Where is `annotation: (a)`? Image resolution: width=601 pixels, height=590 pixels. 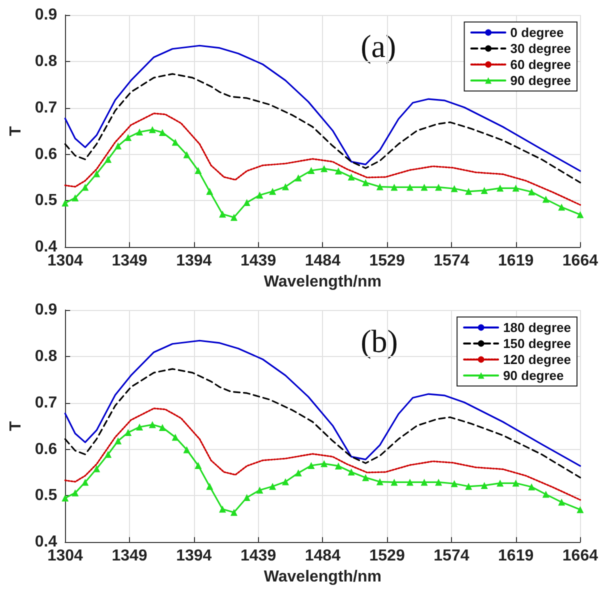
annotation: (a) is located at coordinates (378, 46).